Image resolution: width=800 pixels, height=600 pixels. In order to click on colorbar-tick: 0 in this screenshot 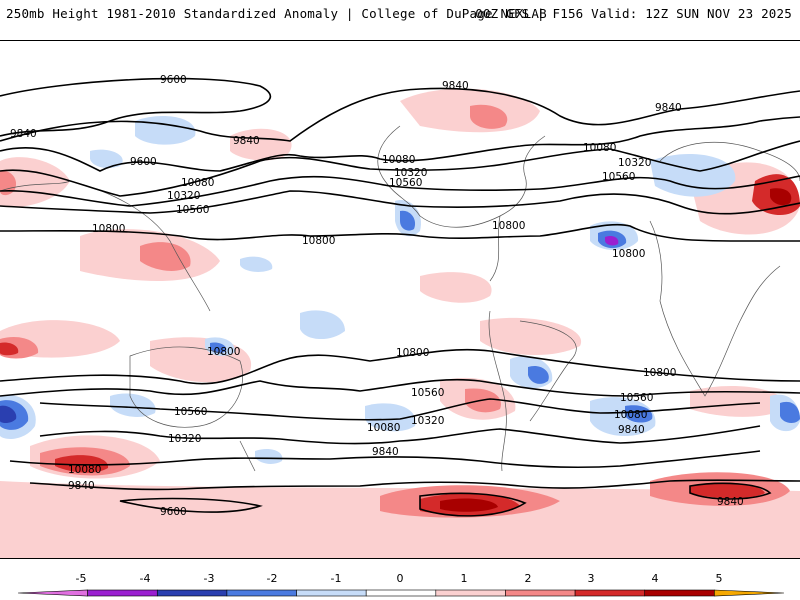, I will do `click(400, 578)`.